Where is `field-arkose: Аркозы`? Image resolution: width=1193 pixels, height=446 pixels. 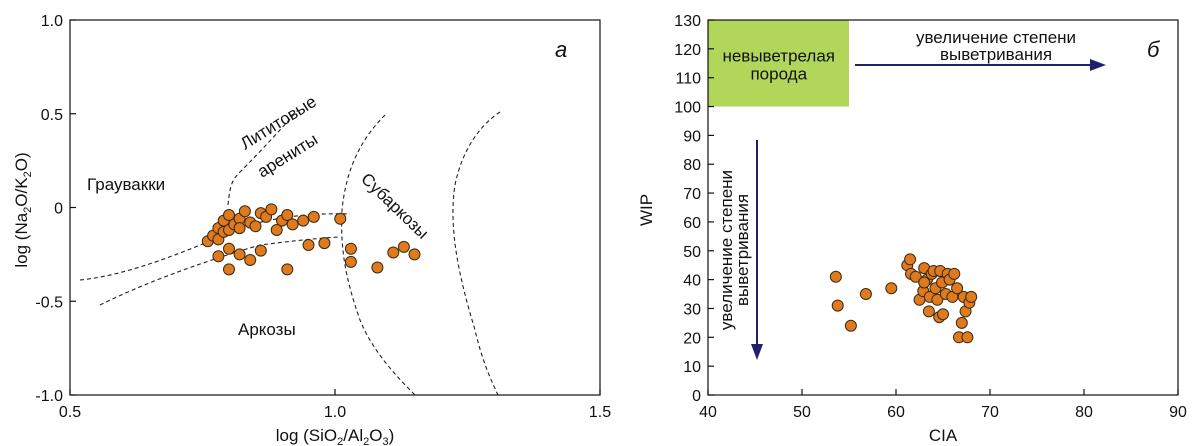 field-arkose: Аркозы is located at coordinates (267, 329).